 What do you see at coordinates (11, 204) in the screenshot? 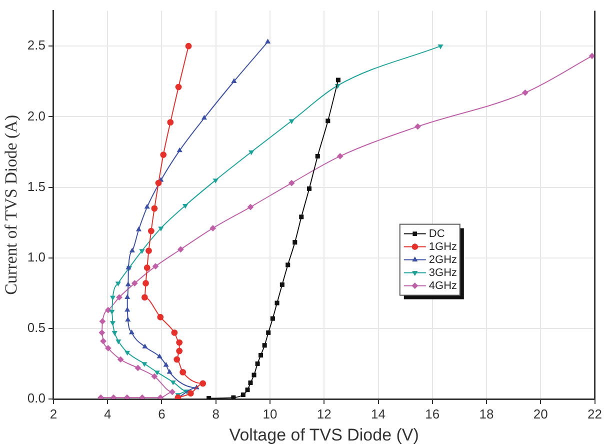
I see `y-axis-title: Current of TVS Diode (A)` at bounding box center [11, 204].